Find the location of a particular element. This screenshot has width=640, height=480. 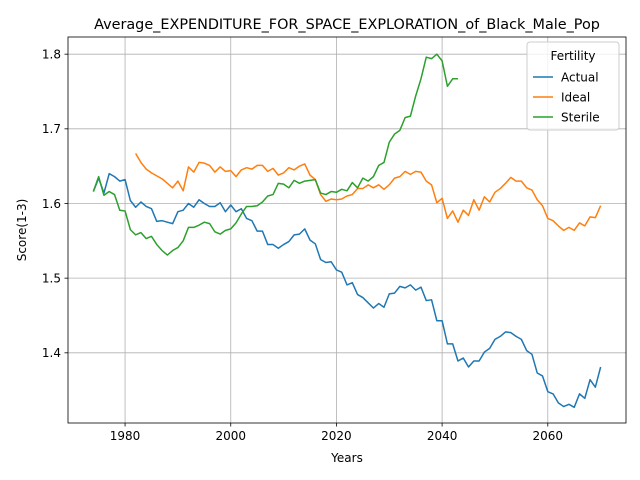

legend-title: Fertility is located at coordinates (572, 56).